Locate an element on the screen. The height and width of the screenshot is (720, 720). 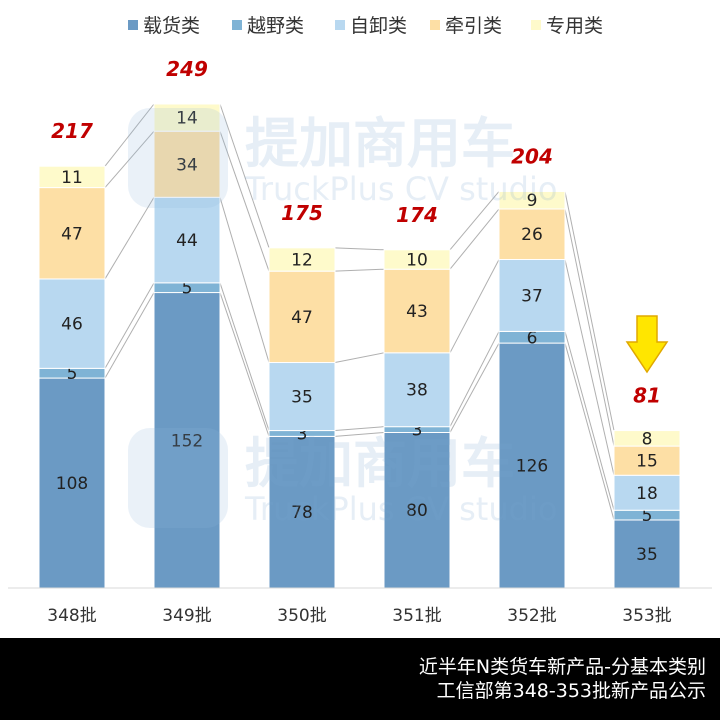
x-tick-label: 350批 is located at coordinates (301, 616).